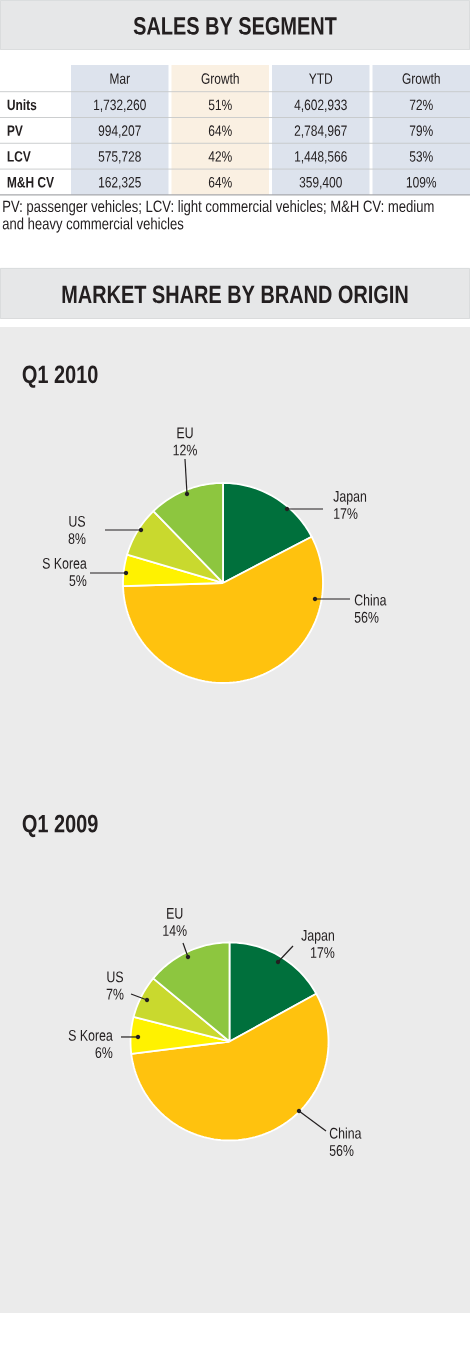  What do you see at coordinates (235, 294) in the screenshot?
I see `chart-title: MARKET SHARE BY BRAND ORIGIN` at bounding box center [235, 294].